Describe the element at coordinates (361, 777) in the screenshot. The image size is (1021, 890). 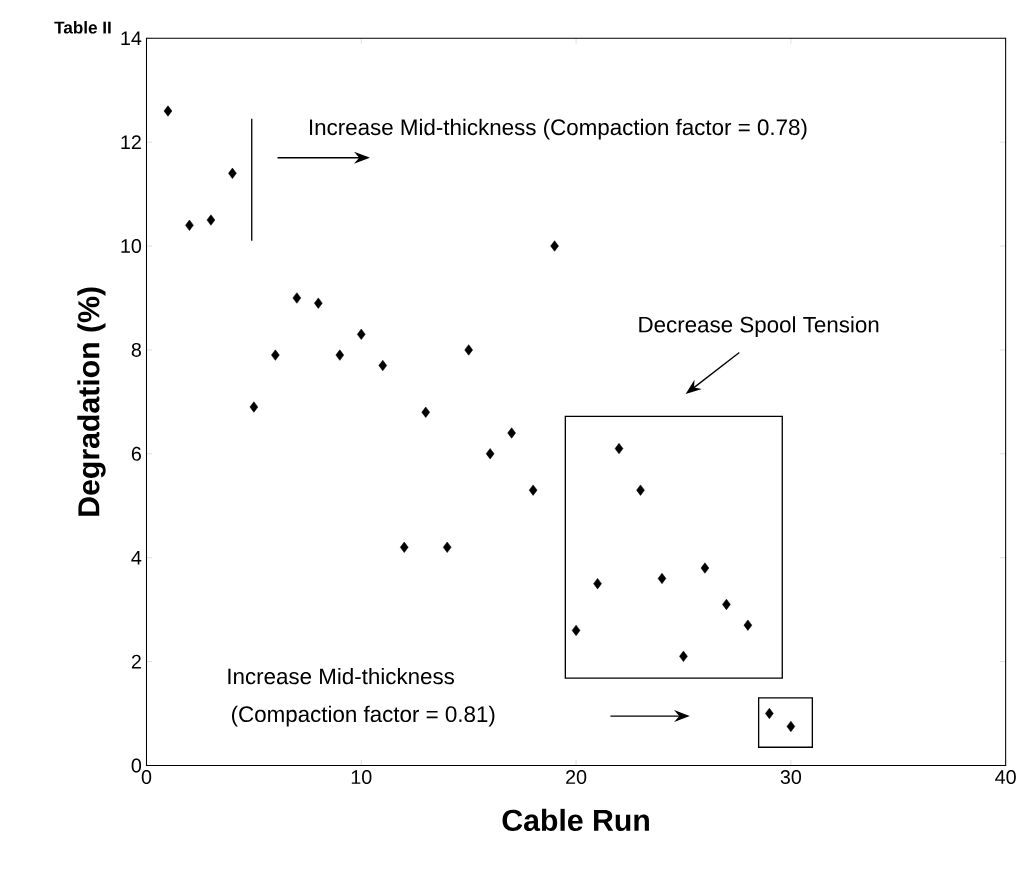
I see `x-tick-label: 10` at that location.